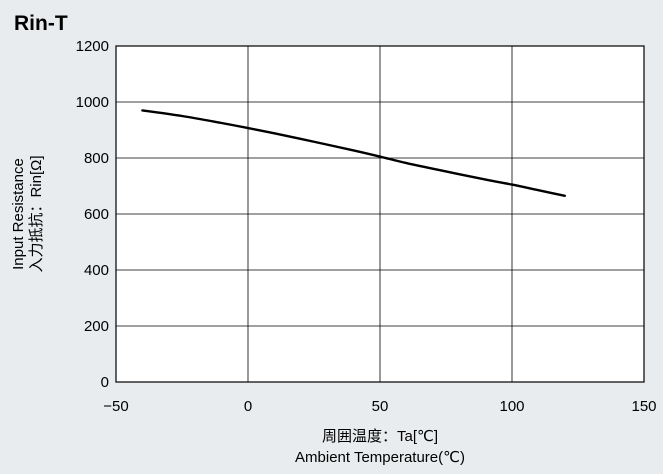 The height and width of the screenshot is (474, 663). What do you see at coordinates (105, 382) in the screenshot?
I see `y-tick-label: 0` at bounding box center [105, 382].